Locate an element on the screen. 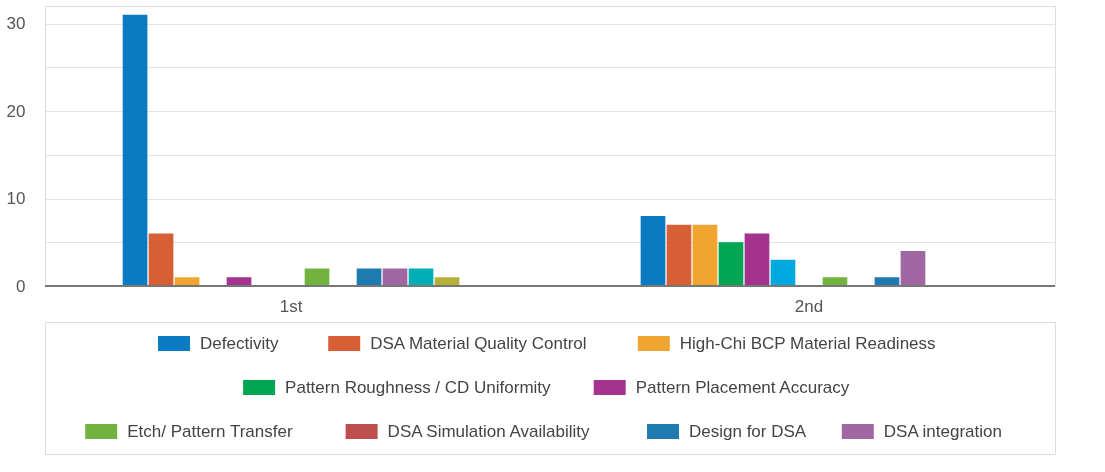 The image size is (1105, 472). x-tick-label: 2nd is located at coordinates (809, 306).